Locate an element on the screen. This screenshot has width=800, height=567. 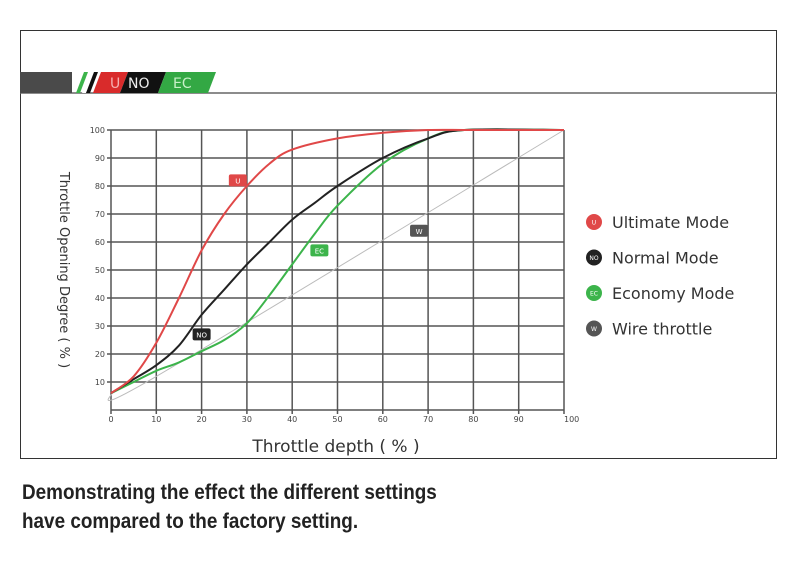
series-badge-label: W is located at coordinates (419, 232).